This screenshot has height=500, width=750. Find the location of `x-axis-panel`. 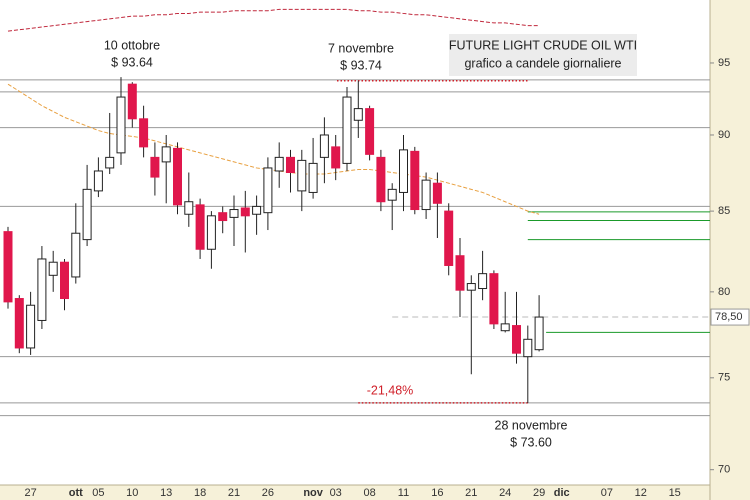

x-axis-panel is located at coordinates (355, 492).